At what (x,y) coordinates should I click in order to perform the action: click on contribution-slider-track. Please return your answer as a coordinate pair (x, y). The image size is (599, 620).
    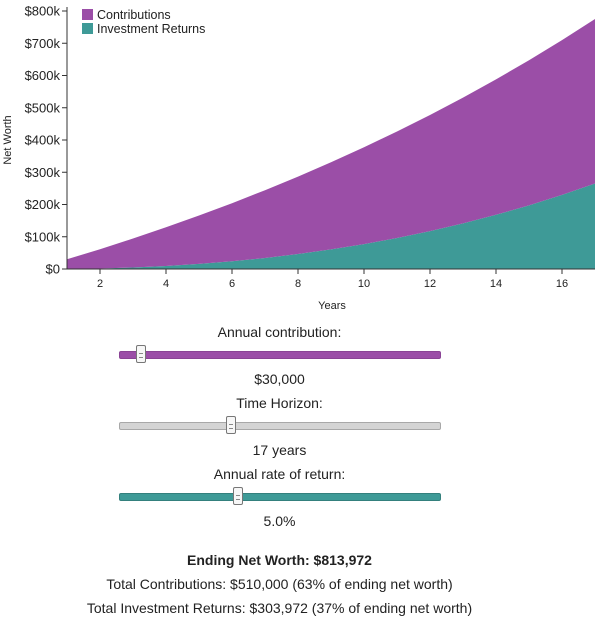
    Looking at the image, I should click on (279, 355).